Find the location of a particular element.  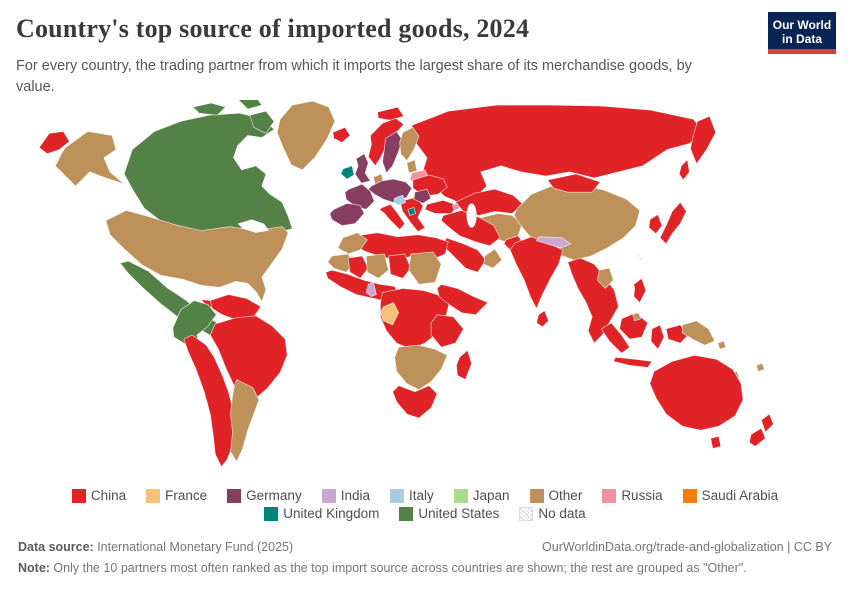

region-nepal is located at coordinates (554, 242).